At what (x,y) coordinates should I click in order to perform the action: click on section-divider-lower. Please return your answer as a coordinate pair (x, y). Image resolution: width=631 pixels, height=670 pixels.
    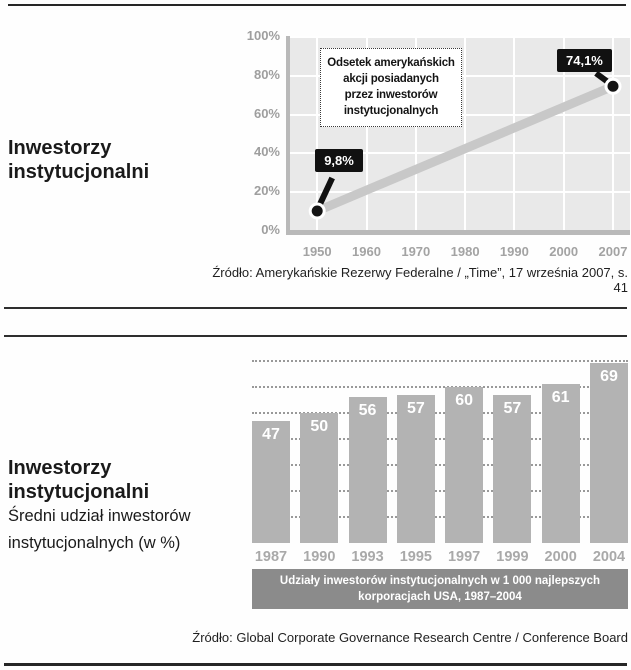
    Looking at the image, I should click on (315, 336).